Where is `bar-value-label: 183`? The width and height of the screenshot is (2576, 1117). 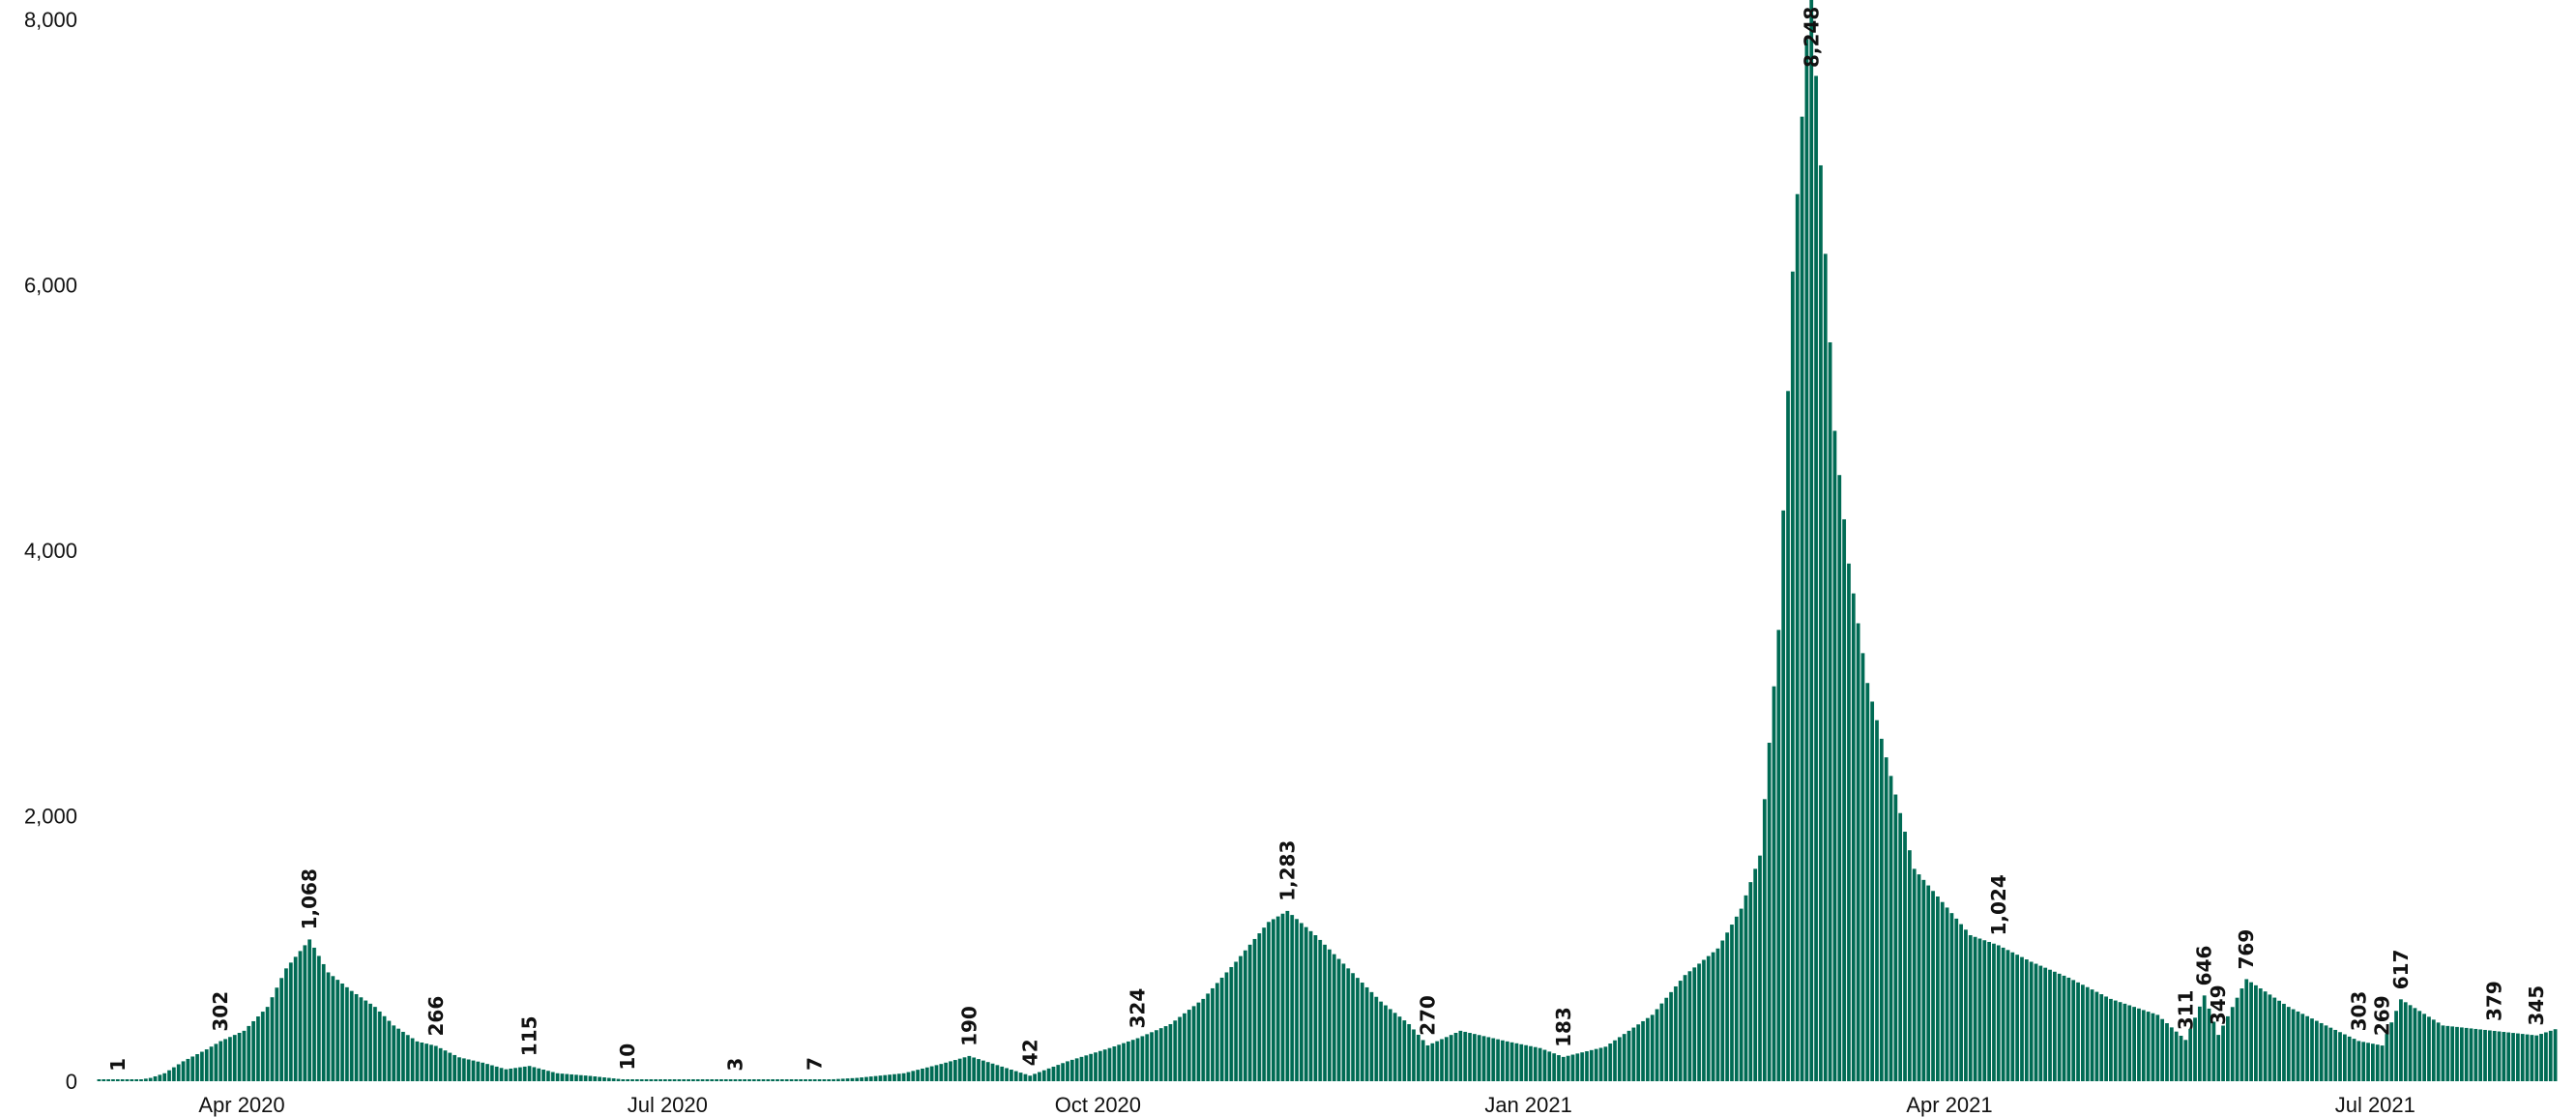
bar-value-label: 183 is located at coordinates (1563, 1027).